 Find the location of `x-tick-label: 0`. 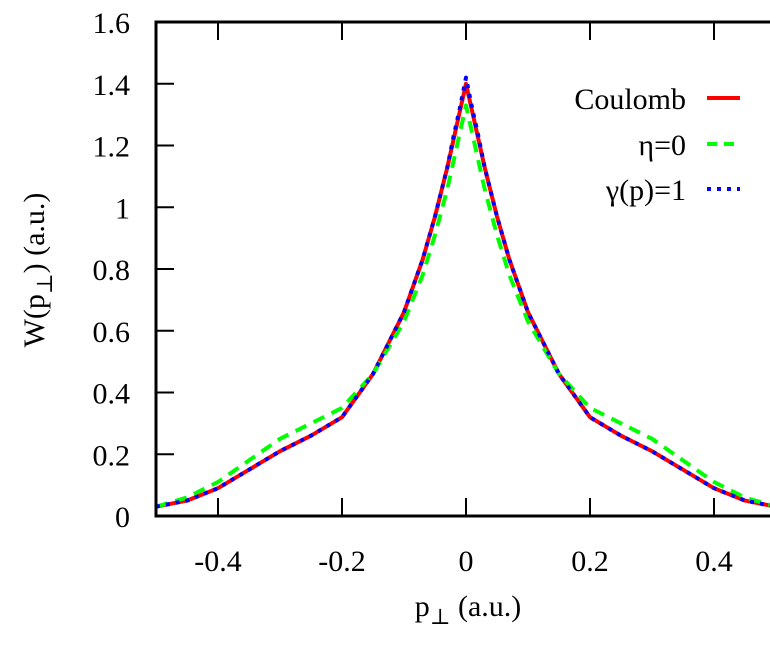

x-tick-label: 0 is located at coordinates (466, 561).